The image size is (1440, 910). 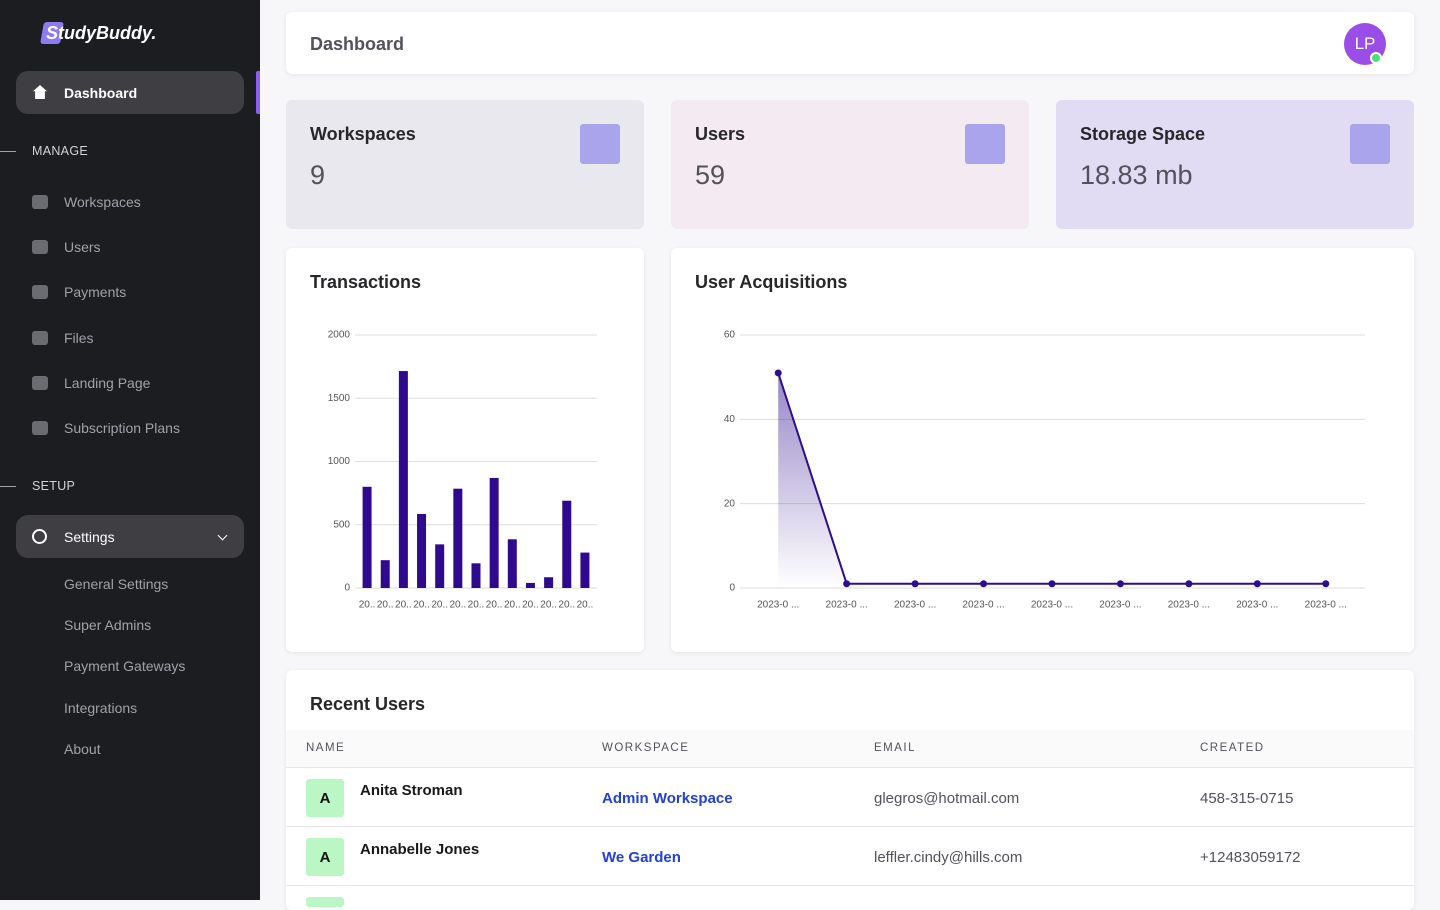 What do you see at coordinates (101, 33) in the screenshot?
I see `logo: StudyBuddy.` at bounding box center [101, 33].